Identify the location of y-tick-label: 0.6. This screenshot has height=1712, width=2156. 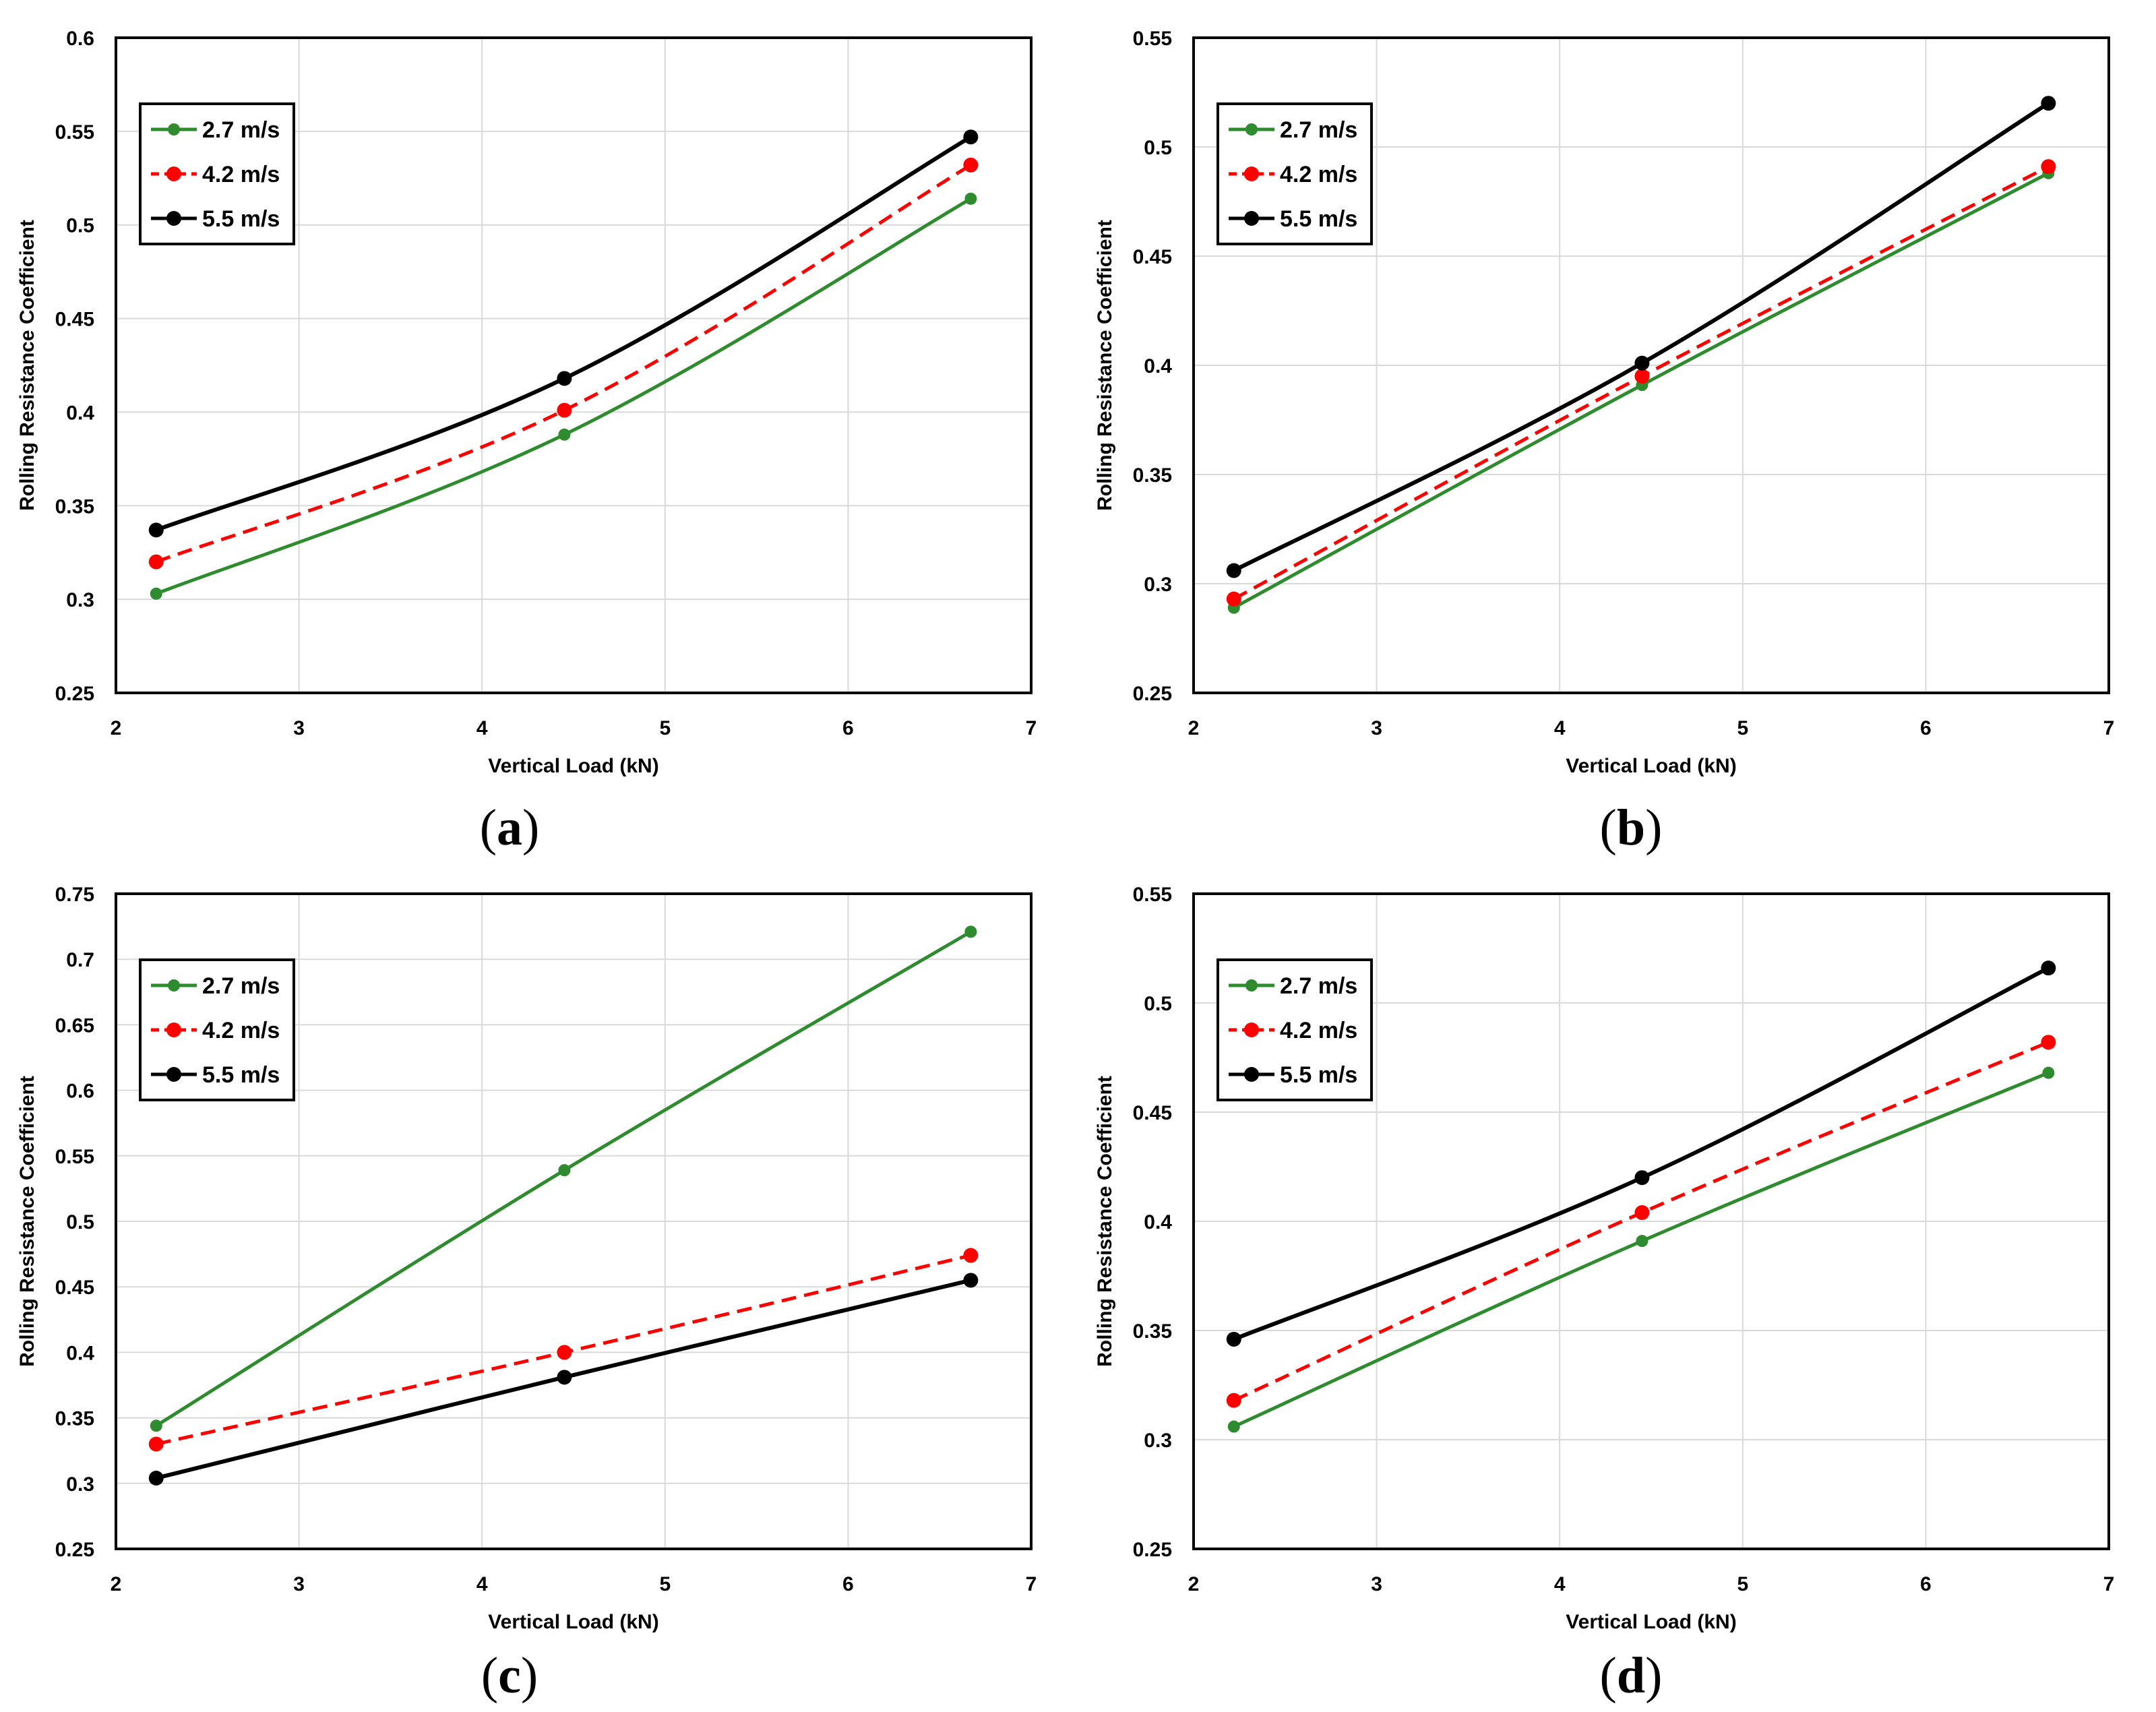
(80, 1091).